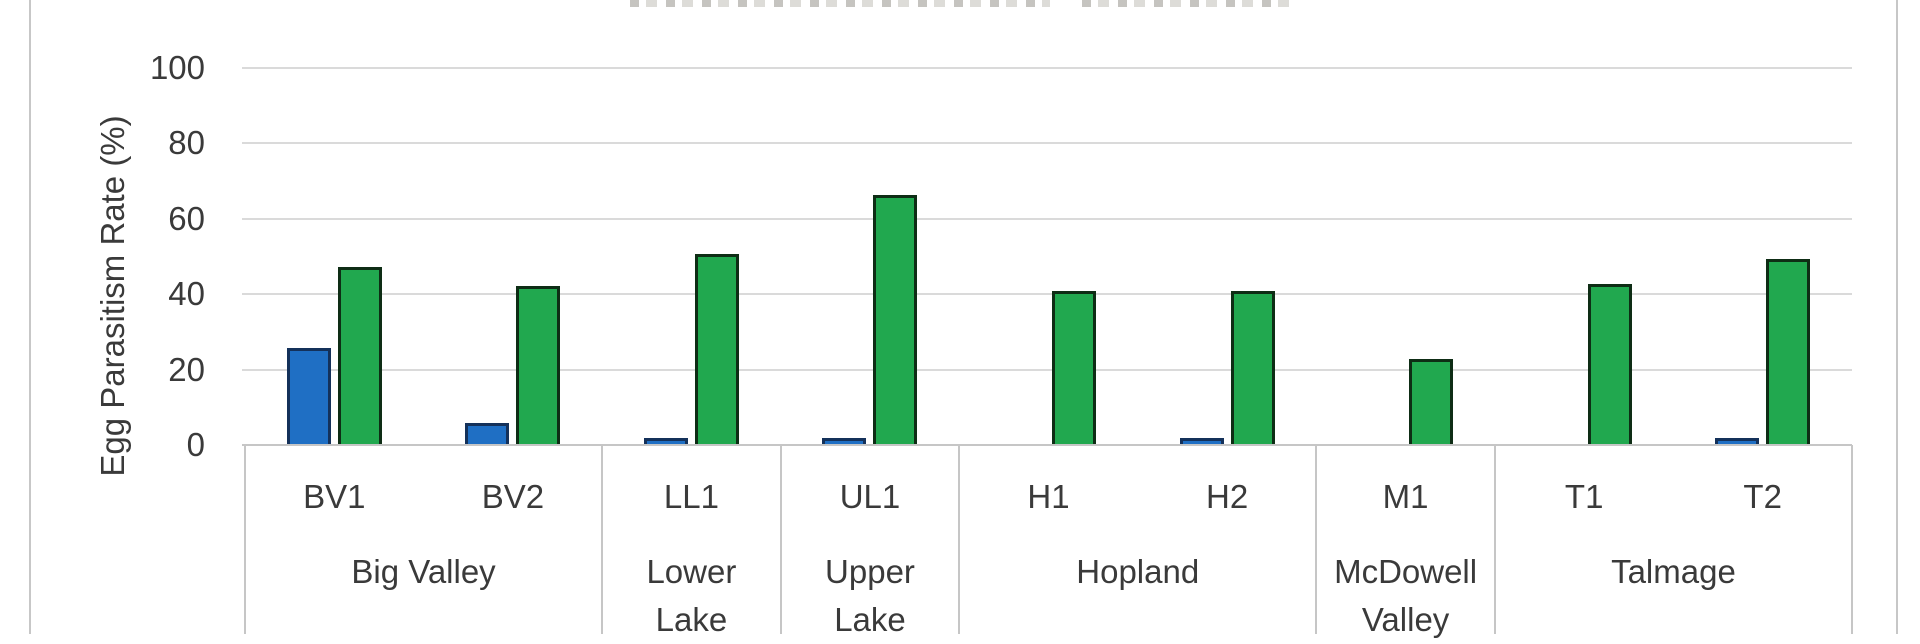  What do you see at coordinates (186, 218) in the screenshot?
I see `y-tick-label: 60` at bounding box center [186, 218].